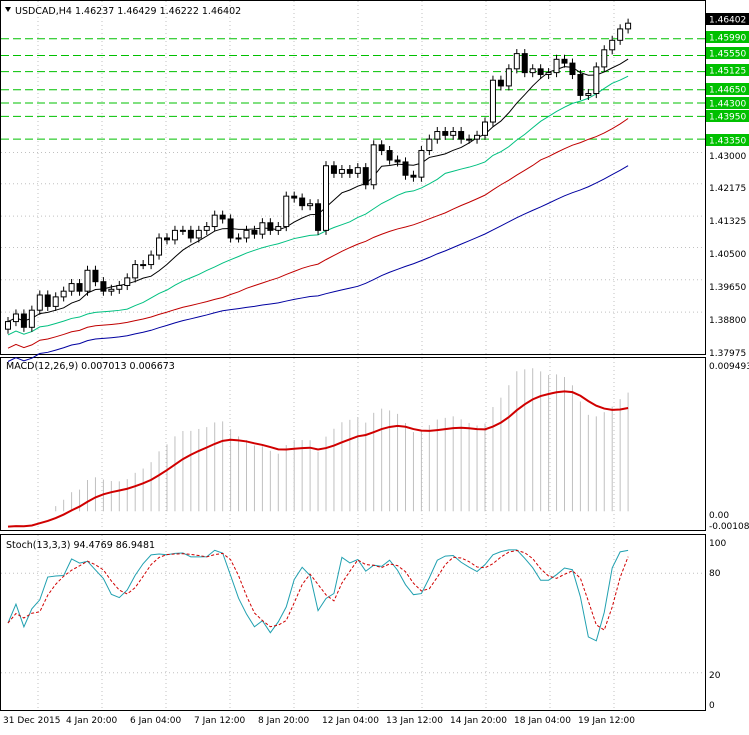  Describe the element at coordinates (318, 590) in the screenshot. I see `stoch-signal-line` at that location.